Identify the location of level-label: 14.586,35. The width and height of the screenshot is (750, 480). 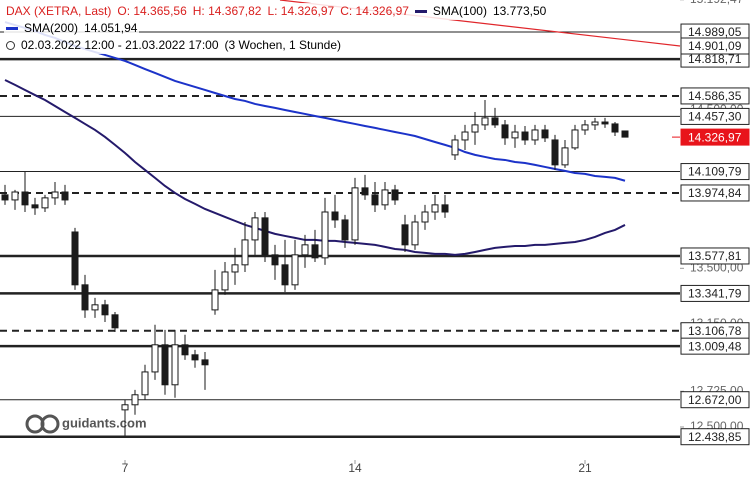
(715, 96).